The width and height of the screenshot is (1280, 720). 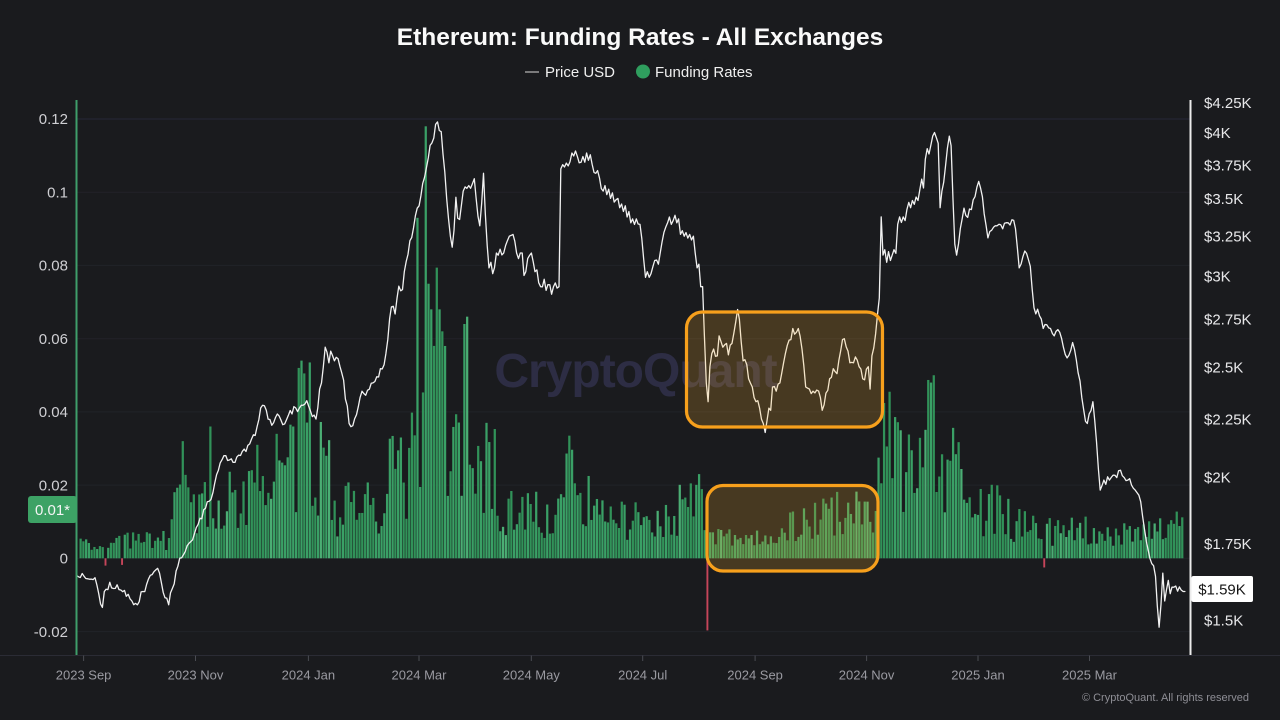 I want to click on svg-text: $4K, so click(x=1217, y=133).